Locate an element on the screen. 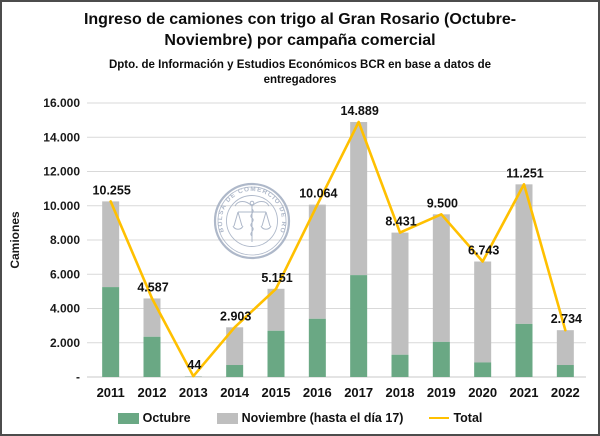 The image size is (600, 436). emblem-wings is located at coordinates (252, 204).